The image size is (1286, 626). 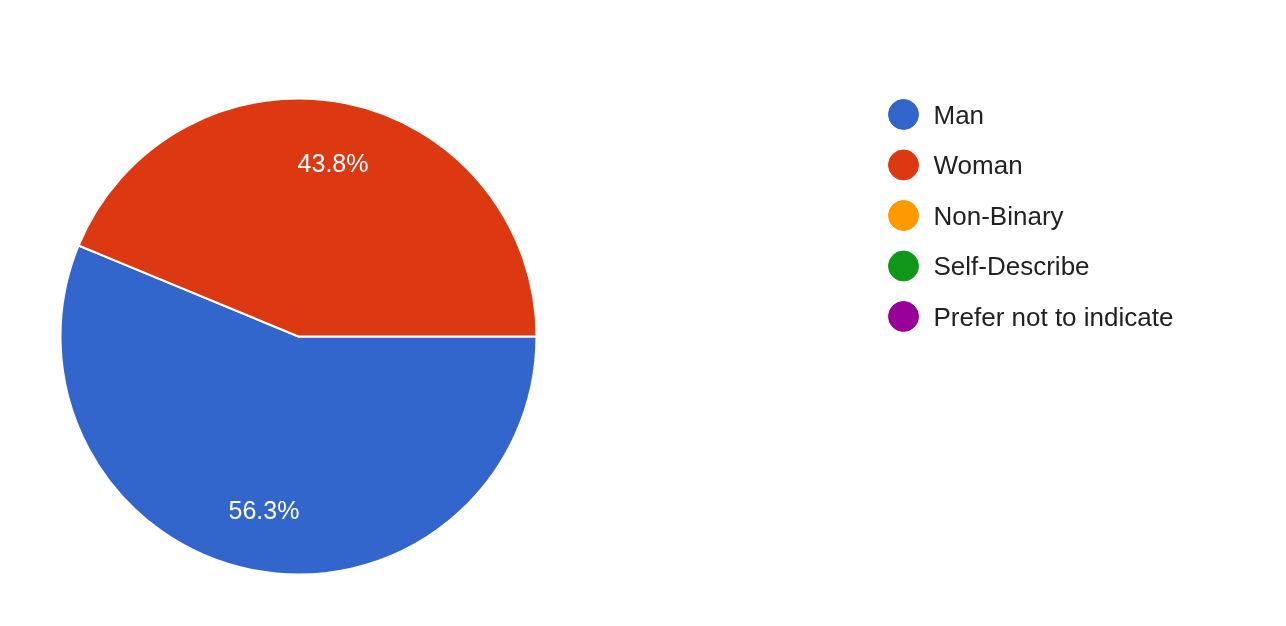 What do you see at coordinates (978, 165) in the screenshot?
I see `legend-label: Woman` at bounding box center [978, 165].